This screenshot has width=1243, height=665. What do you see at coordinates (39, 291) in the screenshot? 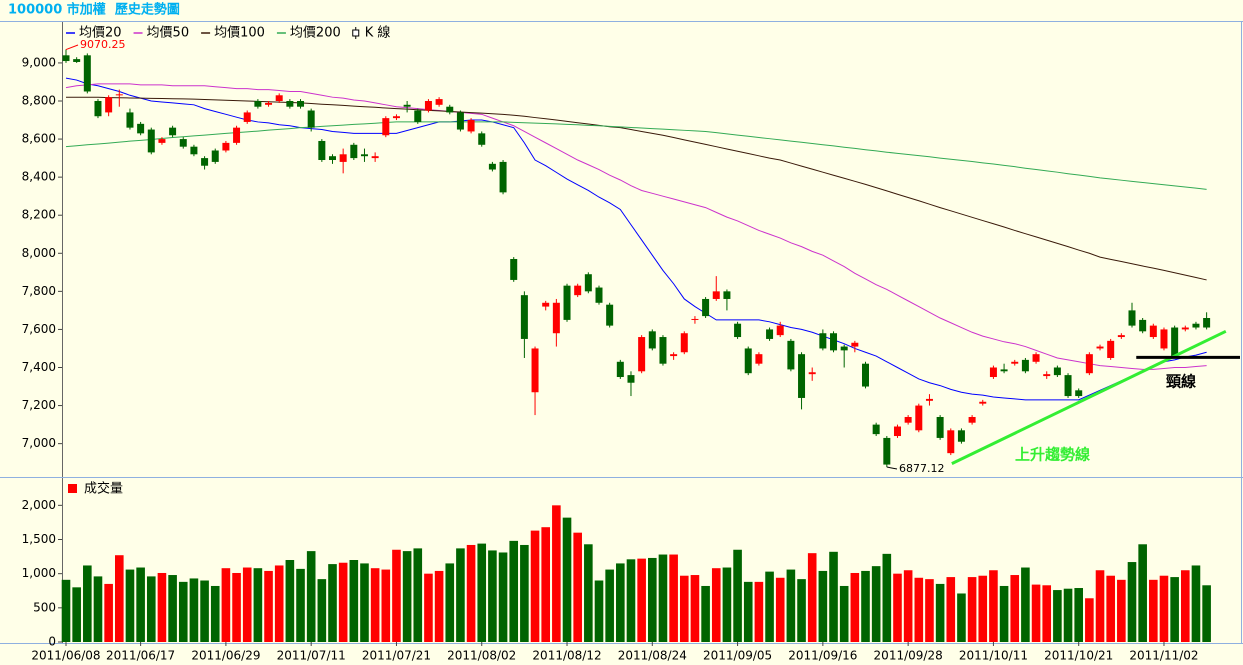
I see `y-tick-label: 7,800` at bounding box center [39, 291].